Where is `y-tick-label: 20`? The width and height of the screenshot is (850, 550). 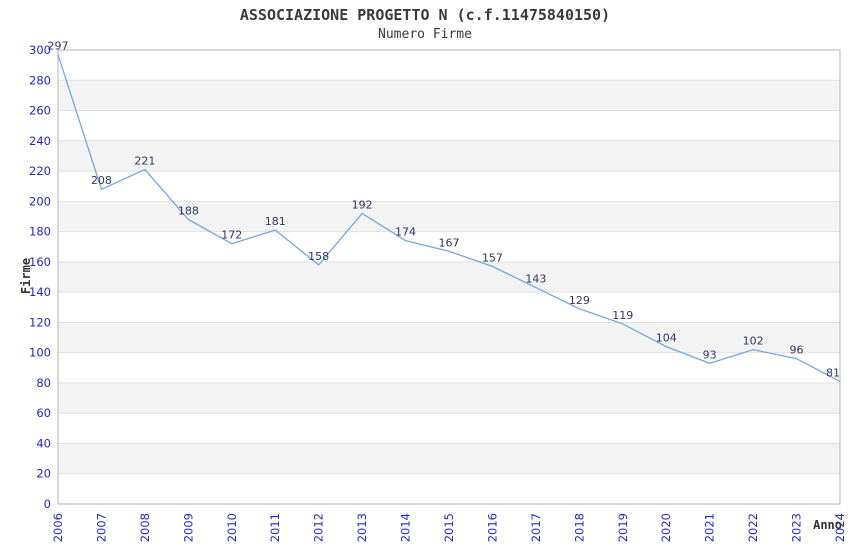 y-tick-label: 20 is located at coordinates (43, 474).